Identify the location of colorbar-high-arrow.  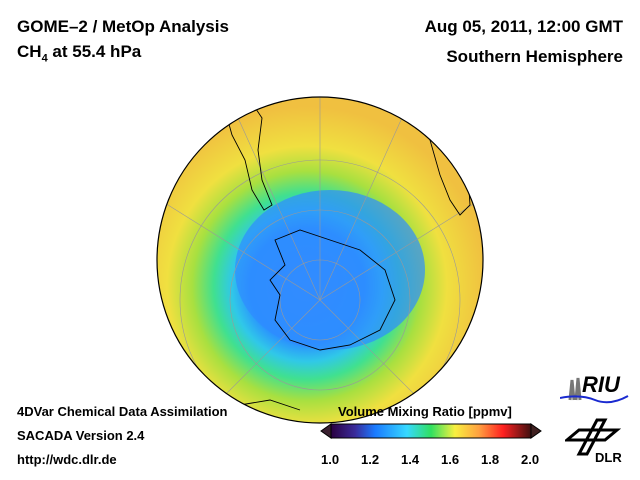
(536, 431).